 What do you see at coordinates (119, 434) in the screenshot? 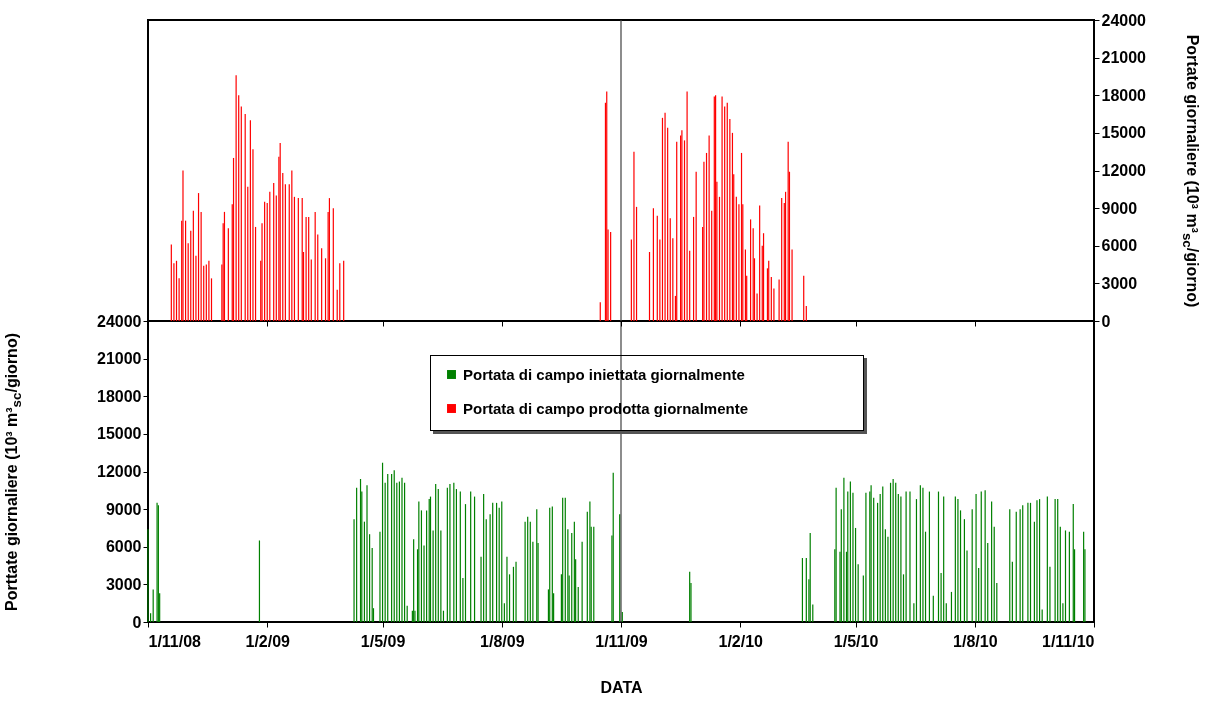
I see `y-tick-label: 15000` at bounding box center [119, 434].